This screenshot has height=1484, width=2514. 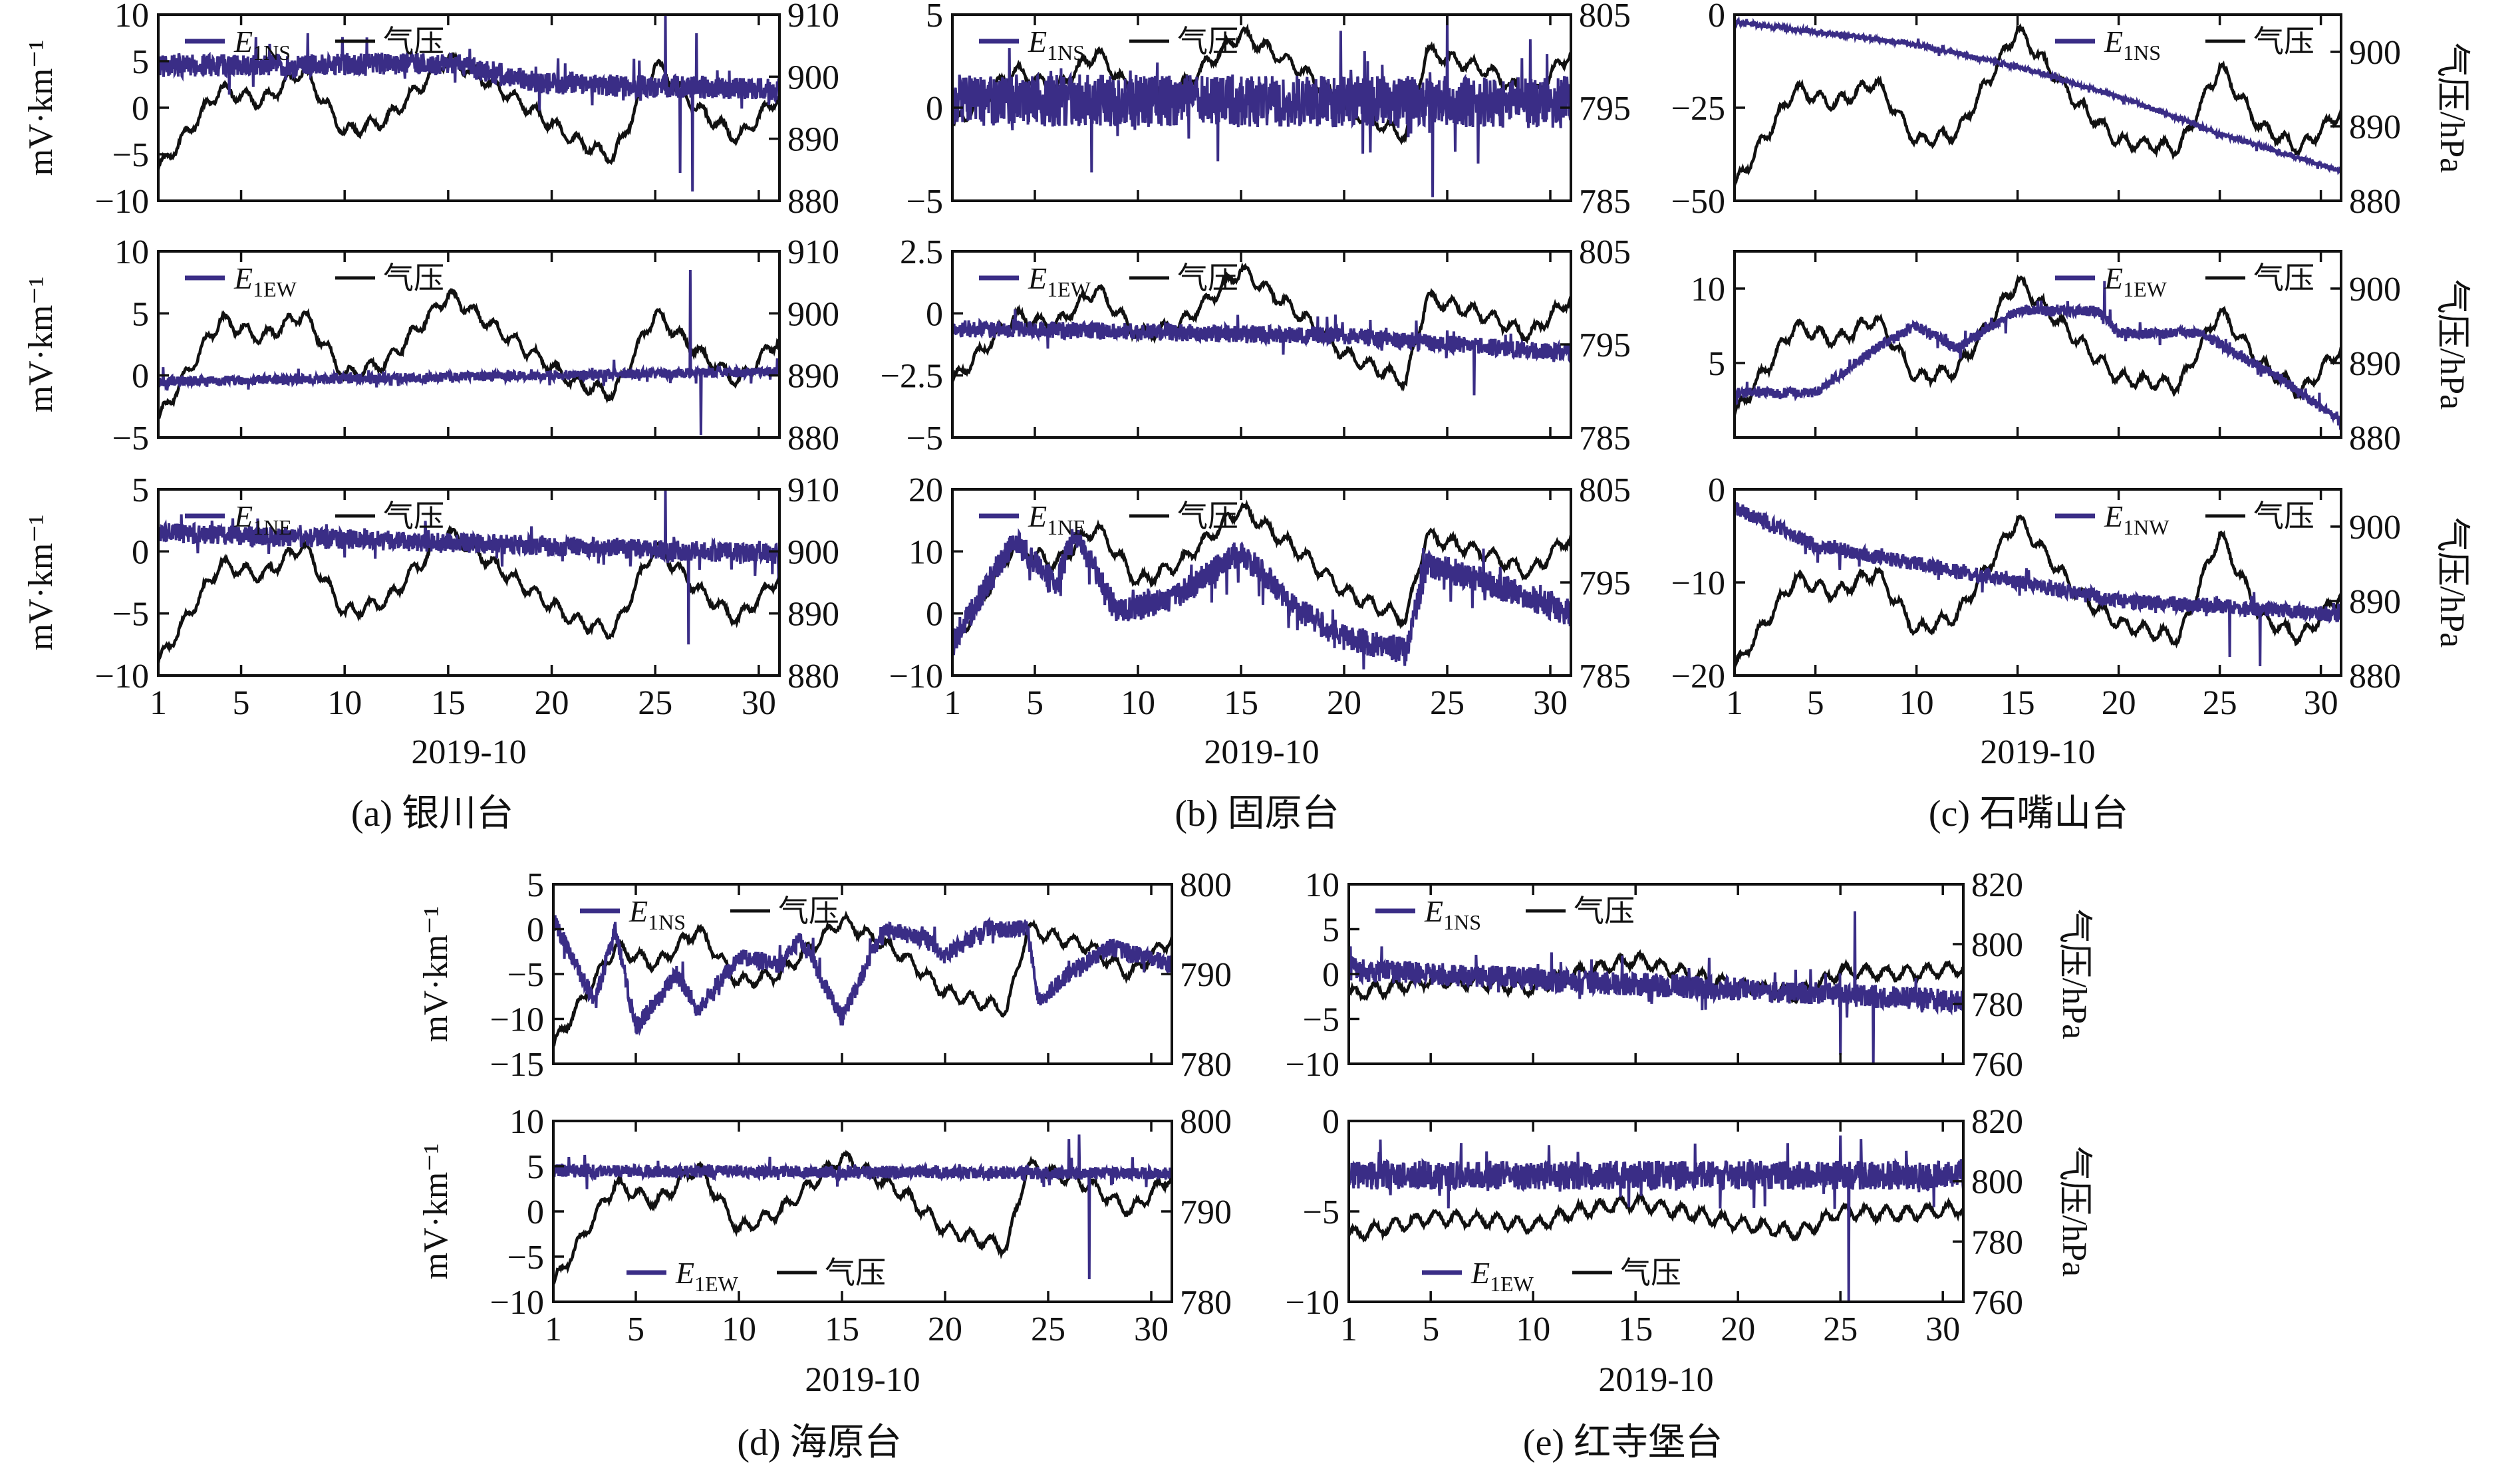 I want to click on y2-tick-label: 820, so click(x=1997, y=1122).